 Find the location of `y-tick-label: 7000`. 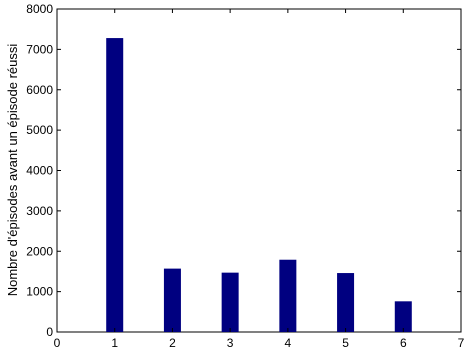

y-tick-label: 7000 is located at coordinates (39, 49).